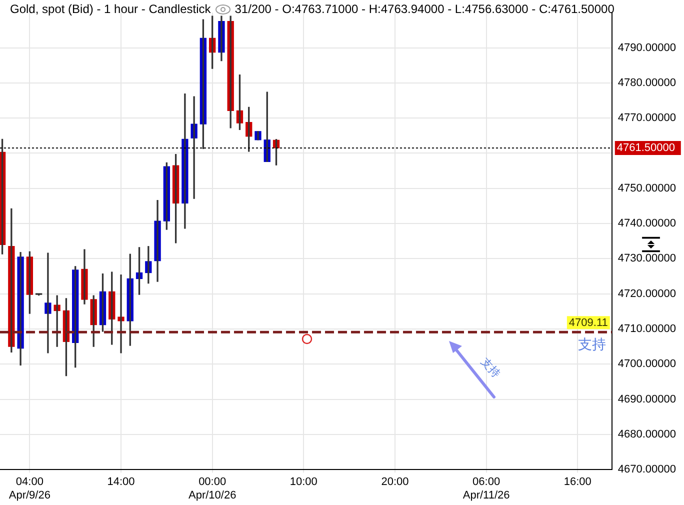  I want to click on y-tick-label: 4790.00000, so click(647, 48).